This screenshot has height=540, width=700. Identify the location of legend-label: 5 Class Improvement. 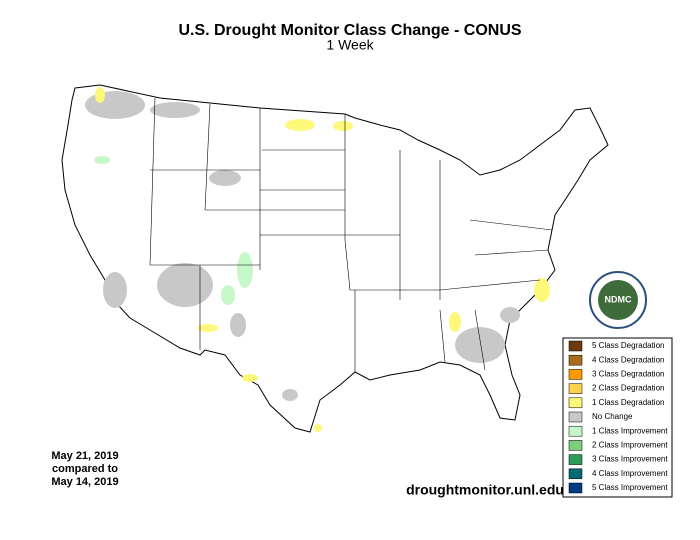
(630, 487).